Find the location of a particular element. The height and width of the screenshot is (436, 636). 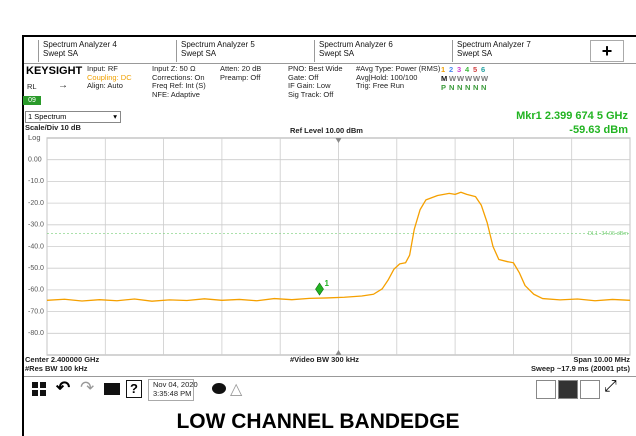

marker-label: 1 is located at coordinates (327, 283).